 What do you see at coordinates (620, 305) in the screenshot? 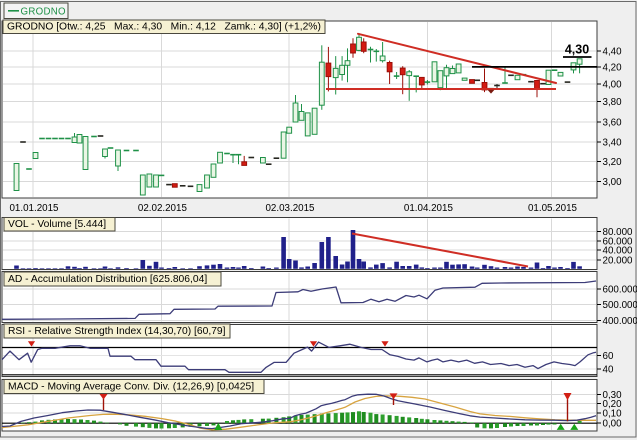
I see `svg-text: 500.000` at bounding box center [620, 305].